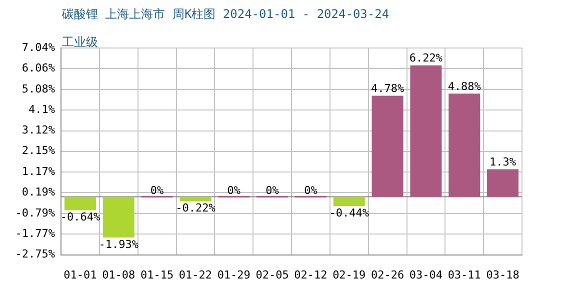 The image size is (570, 300). I want to click on x-tick-label: 02-19, so click(349, 275).